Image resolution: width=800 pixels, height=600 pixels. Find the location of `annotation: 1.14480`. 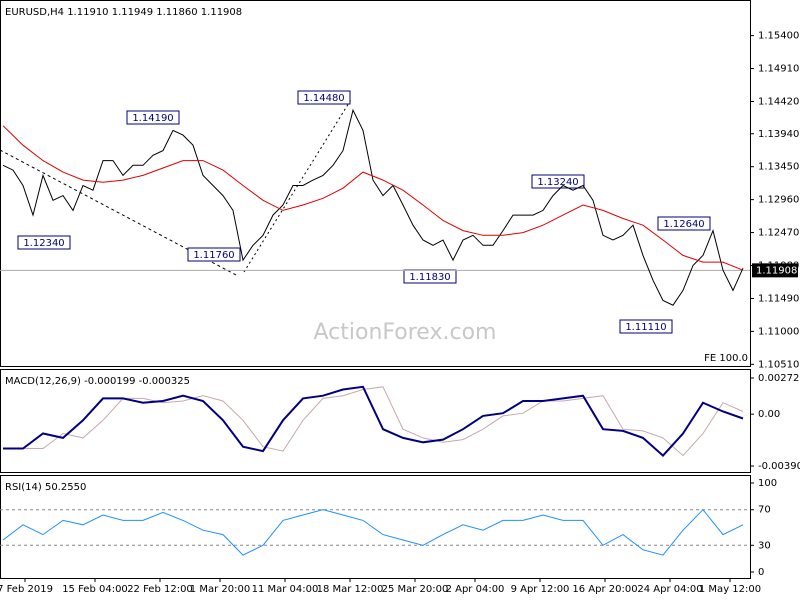

annotation: 1.14480 is located at coordinates (324, 97).